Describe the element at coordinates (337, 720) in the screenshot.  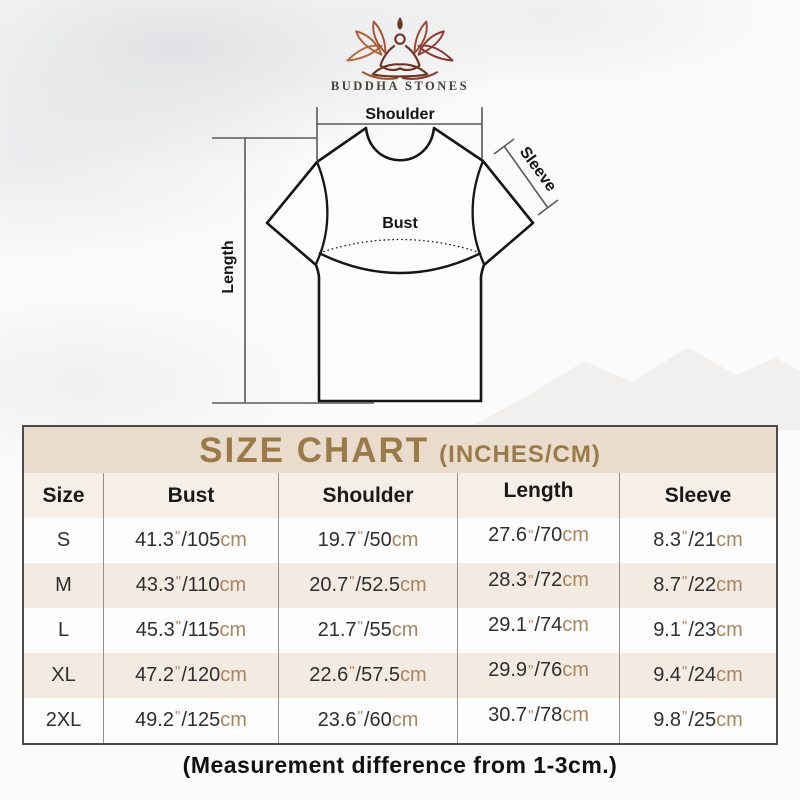
I see `measurement-text: 23.6` at that location.